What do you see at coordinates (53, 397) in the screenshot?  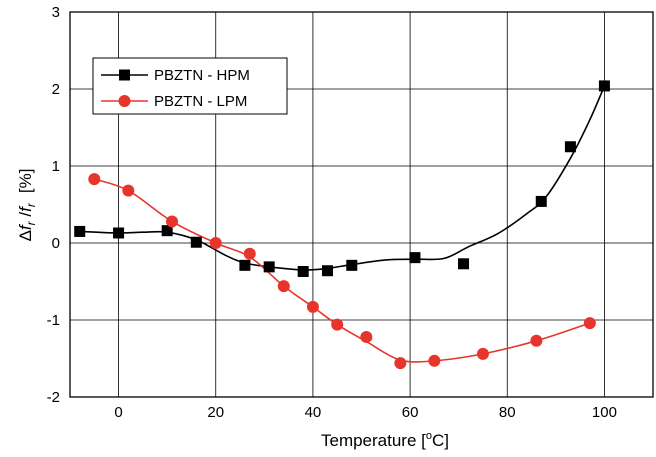 I see `y-tick-label: -2` at bounding box center [53, 397].